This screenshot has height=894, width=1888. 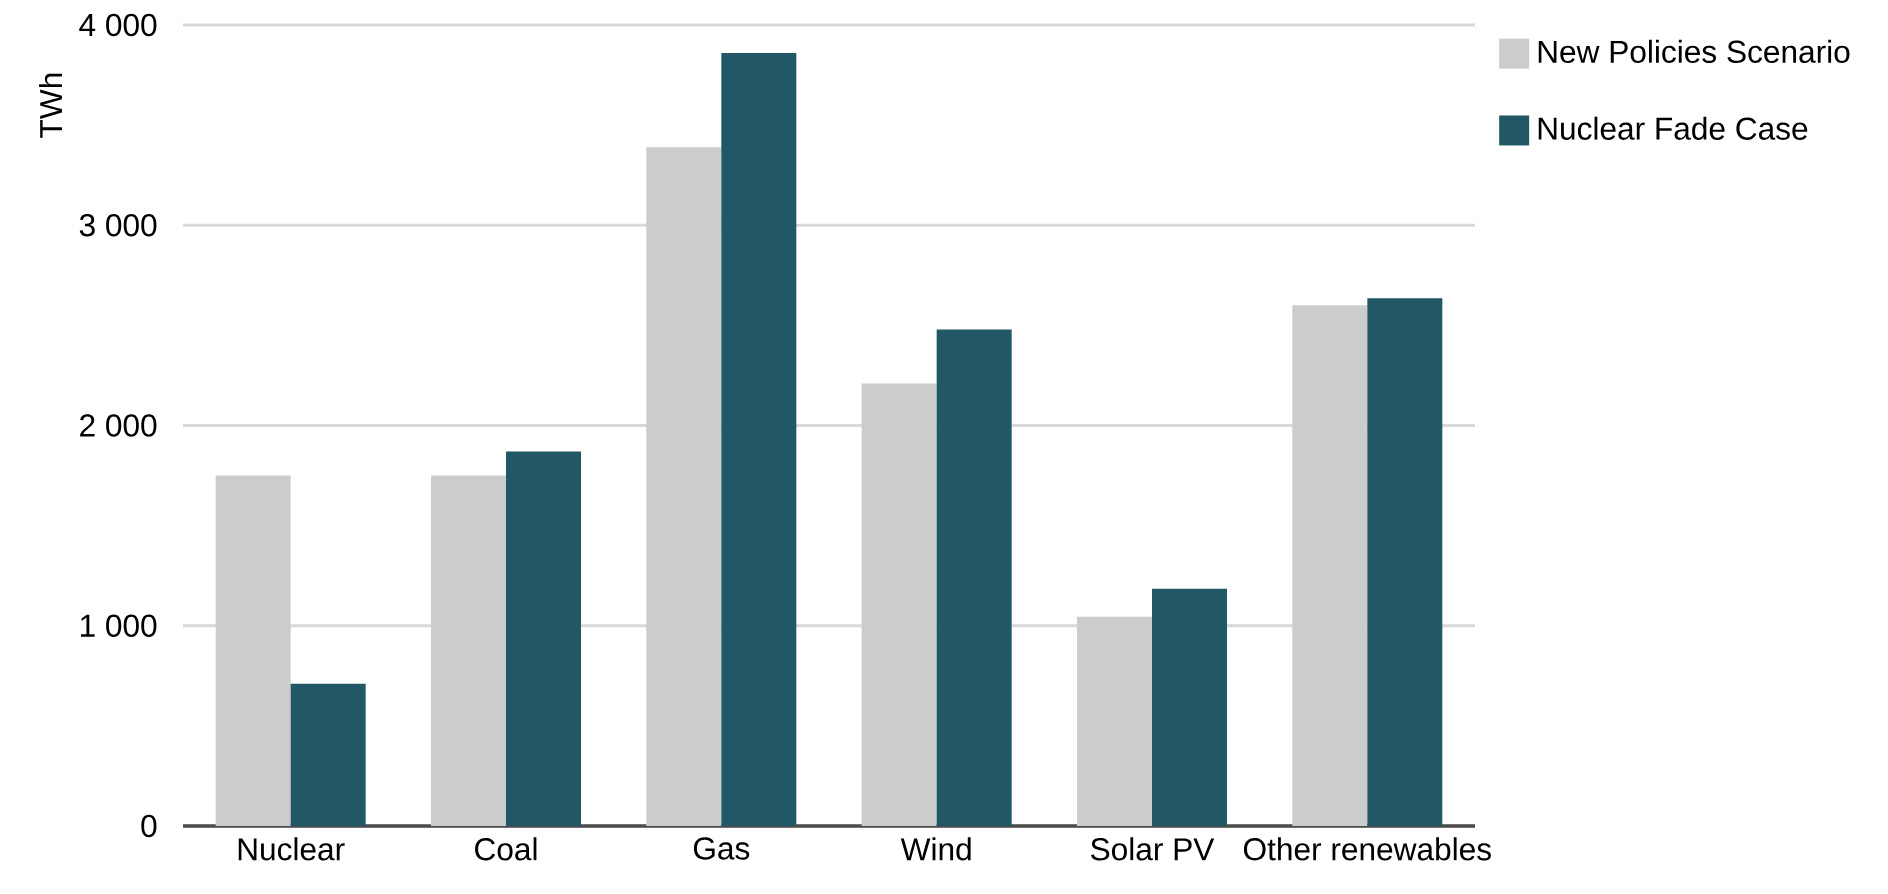 I want to click on y-tick-label: 3 000, so click(x=118, y=225).